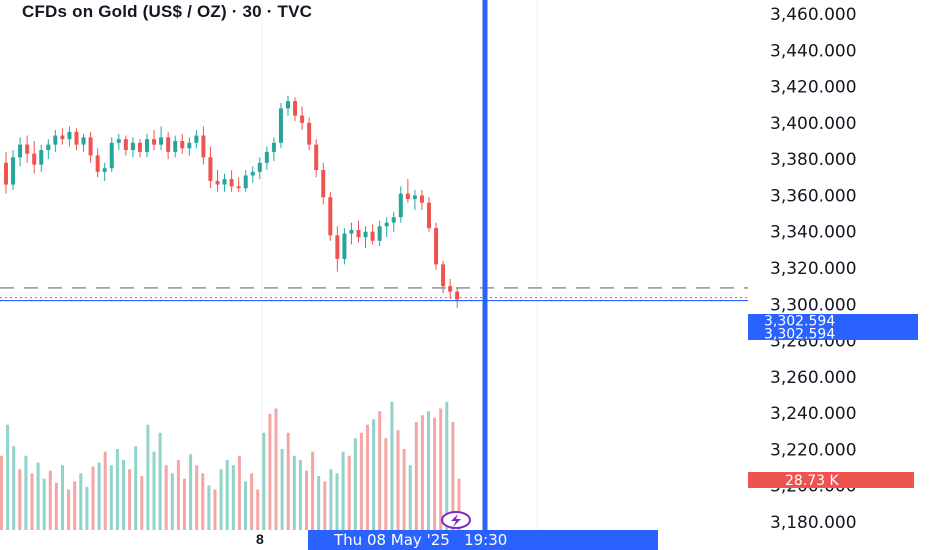  I want to click on time-axis: 8 Thu 08 May '25 19:30, so click(457, 530).